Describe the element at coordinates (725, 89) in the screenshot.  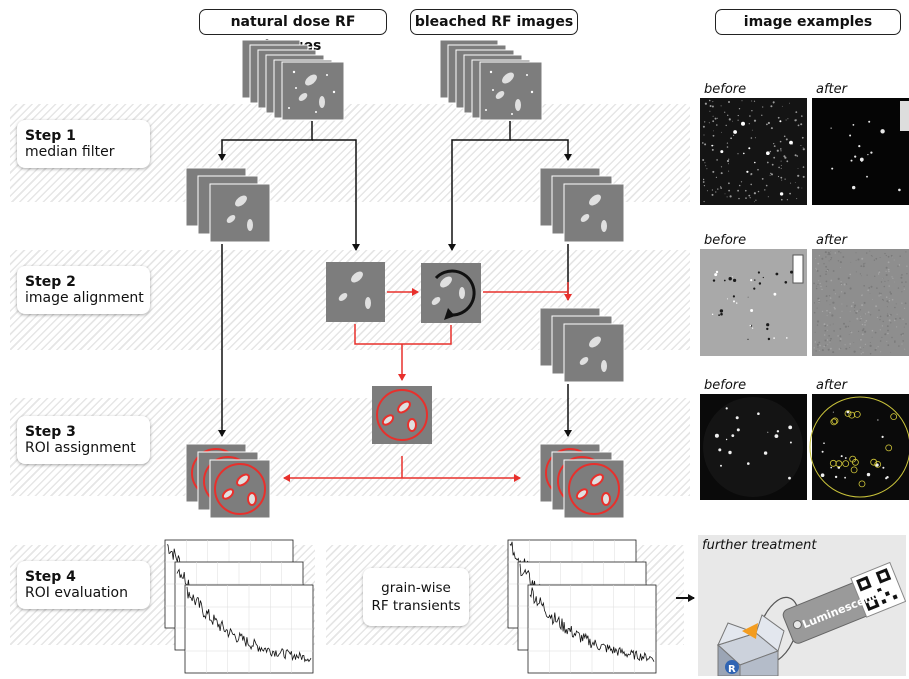
I see `example1-before-label: before` at that location.